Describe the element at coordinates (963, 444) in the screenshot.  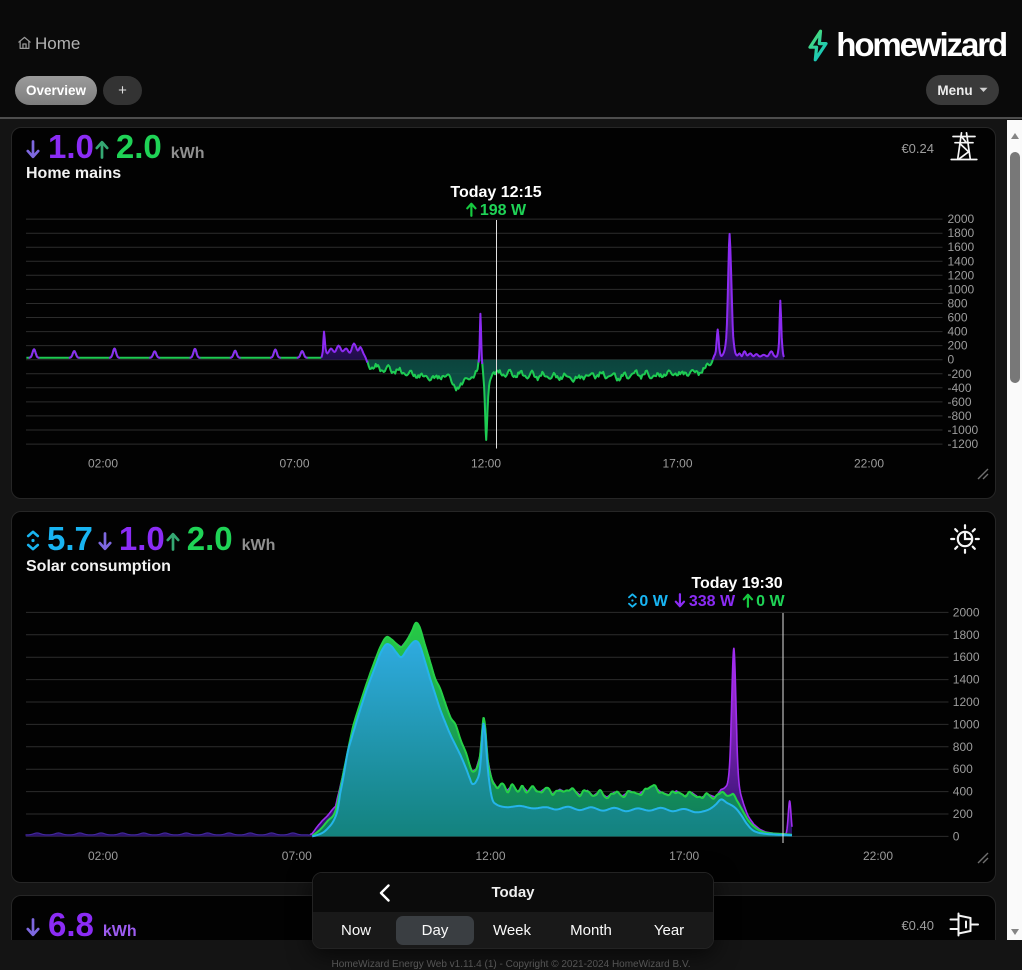
I see `svg-text: -1200` at that location.